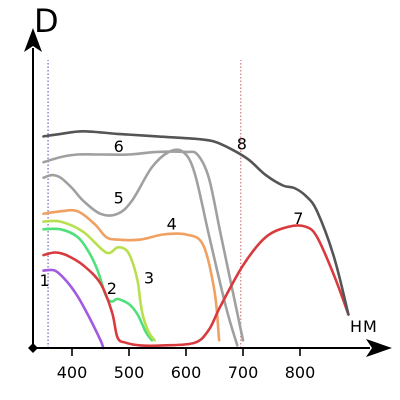 Image resolution: width=400 pixels, height=400 pixels. What do you see at coordinates (72, 372) in the screenshot?
I see `x-tick-label-400: 400` at bounding box center [72, 372].